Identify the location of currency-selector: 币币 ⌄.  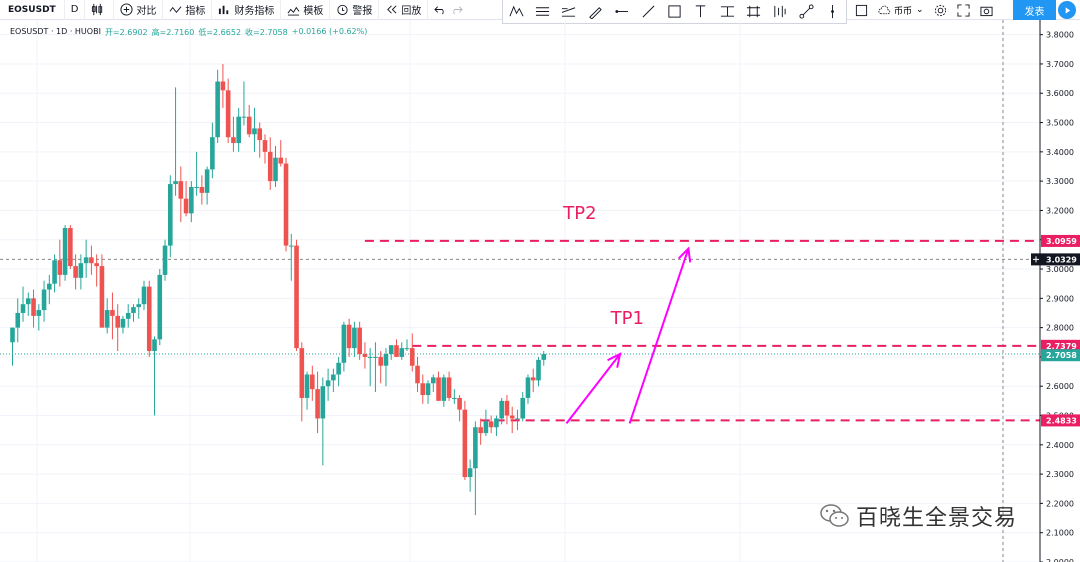
(901, 10).